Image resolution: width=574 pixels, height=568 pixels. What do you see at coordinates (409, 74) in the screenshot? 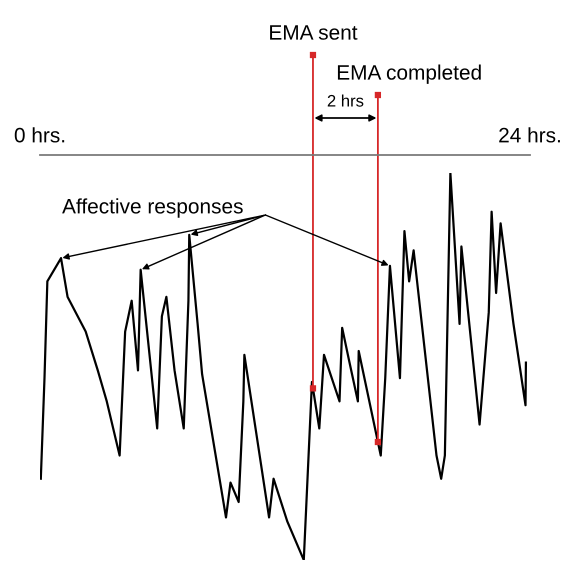
I see `ref-line-label: EMA completed` at bounding box center [409, 74].